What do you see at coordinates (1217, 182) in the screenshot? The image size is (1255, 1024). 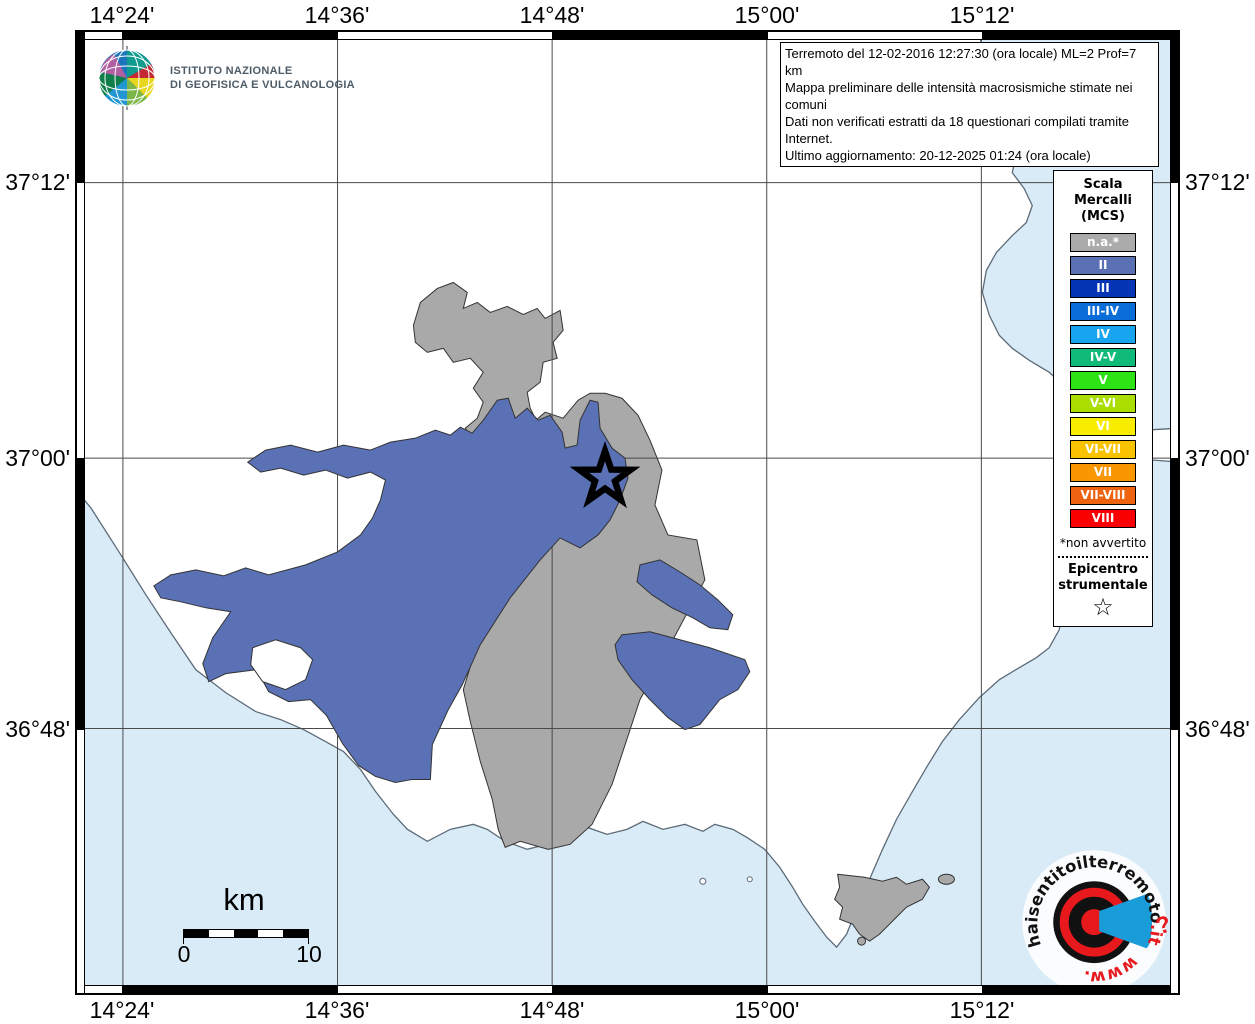 I see `axis-right-37-12: 37°12'` at bounding box center [1217, 182].